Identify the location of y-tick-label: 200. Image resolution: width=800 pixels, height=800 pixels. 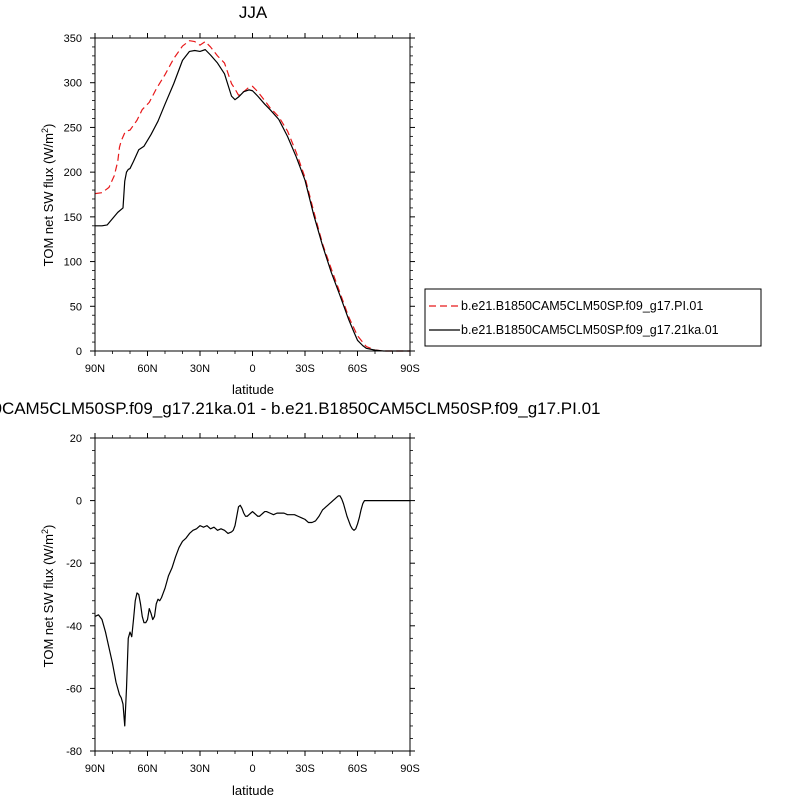
(73, 173).